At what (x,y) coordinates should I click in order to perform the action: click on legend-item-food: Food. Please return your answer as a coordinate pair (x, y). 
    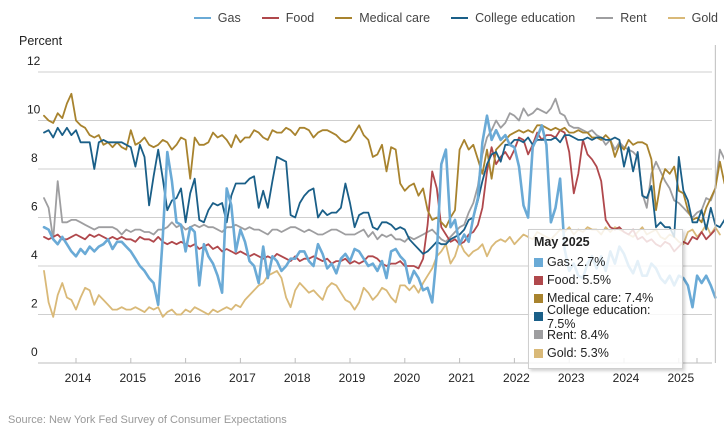
    Looking at the image, I should click on (288, 18).